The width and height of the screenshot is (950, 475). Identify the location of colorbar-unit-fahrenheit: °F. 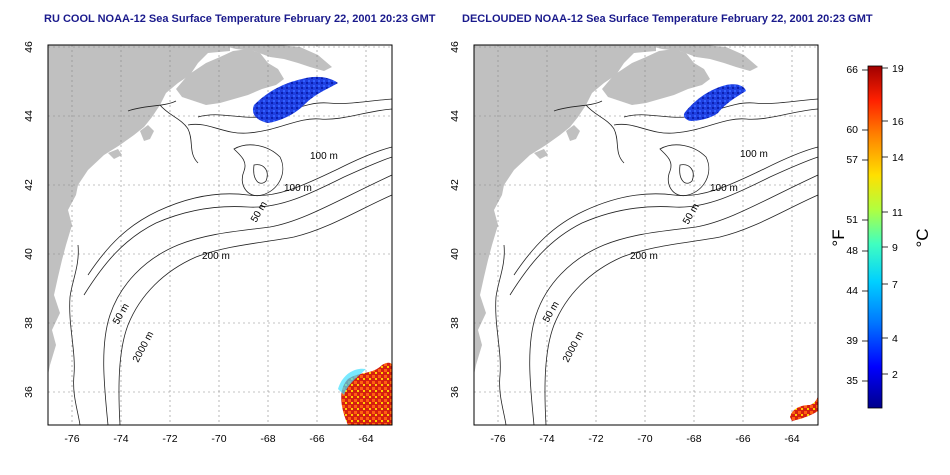
(838, 237).